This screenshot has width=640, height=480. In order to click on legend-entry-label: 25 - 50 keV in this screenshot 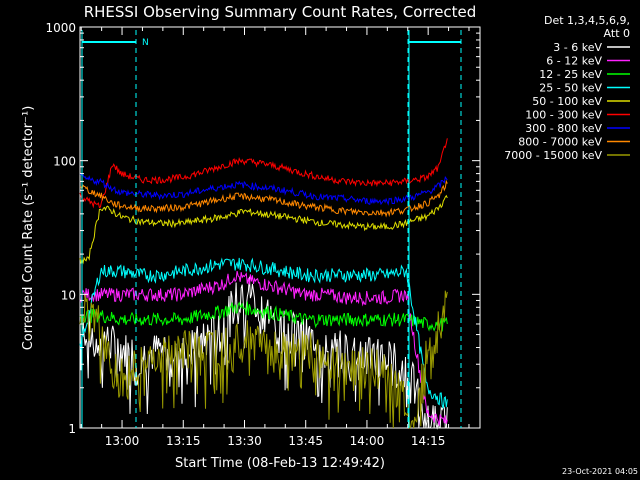, I will do `click(570, 88)`.